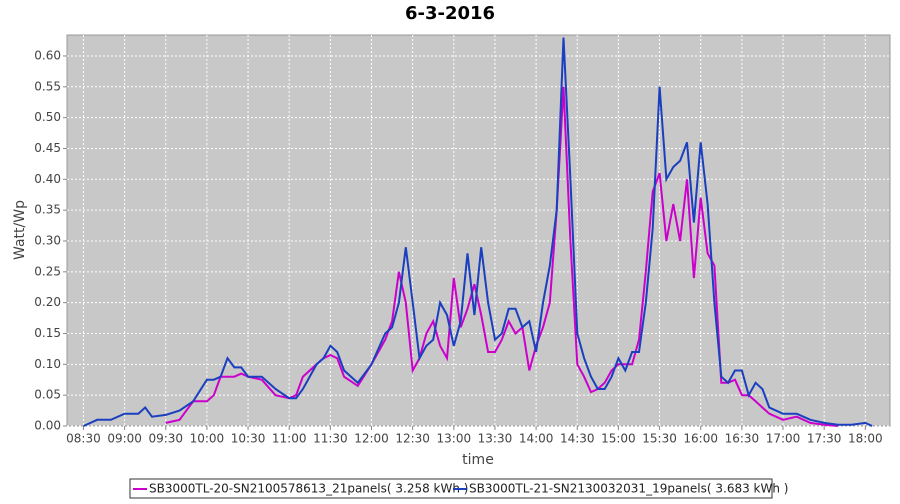 The height and width of the screenshot is (504, 900). I want to click on x-tick-label: 10:00, so click(207, 439).